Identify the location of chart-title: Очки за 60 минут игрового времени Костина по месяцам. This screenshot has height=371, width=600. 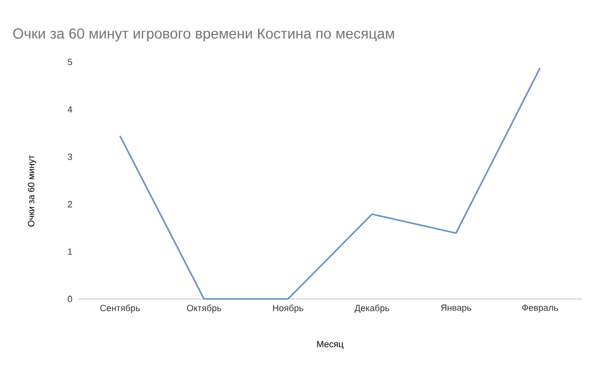
(203, 35).